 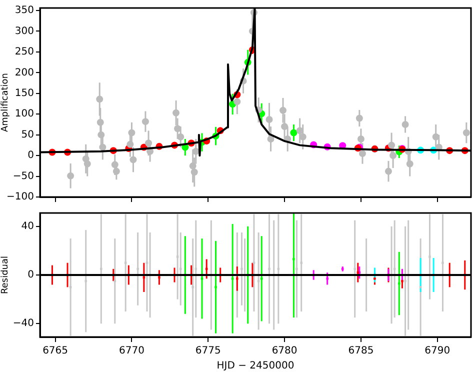 I want to click on x-tick-label: 6790, so click(x=437, y=351).